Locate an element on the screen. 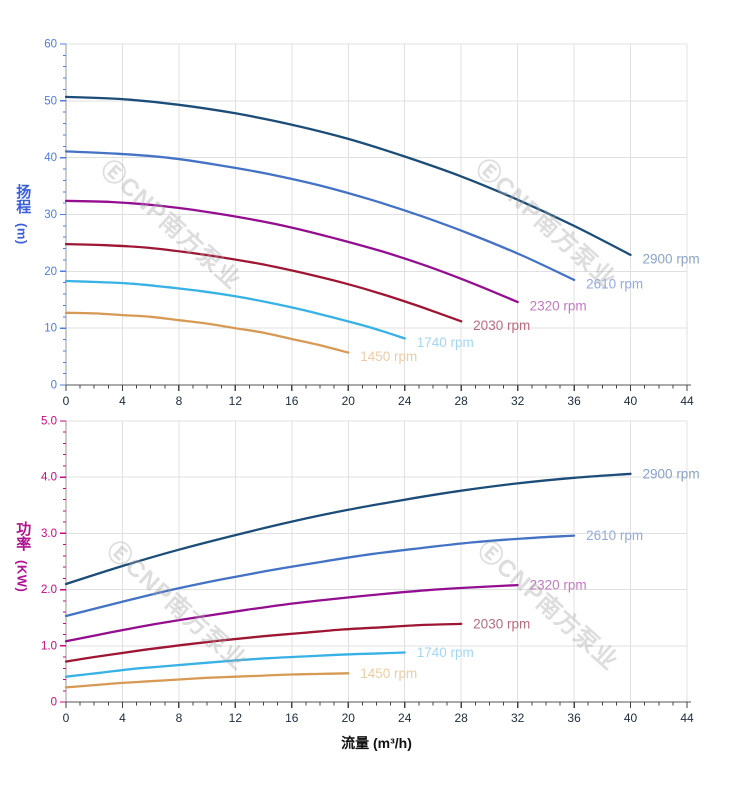  y-tick-label: 30 is located at coordinates (50, 215).